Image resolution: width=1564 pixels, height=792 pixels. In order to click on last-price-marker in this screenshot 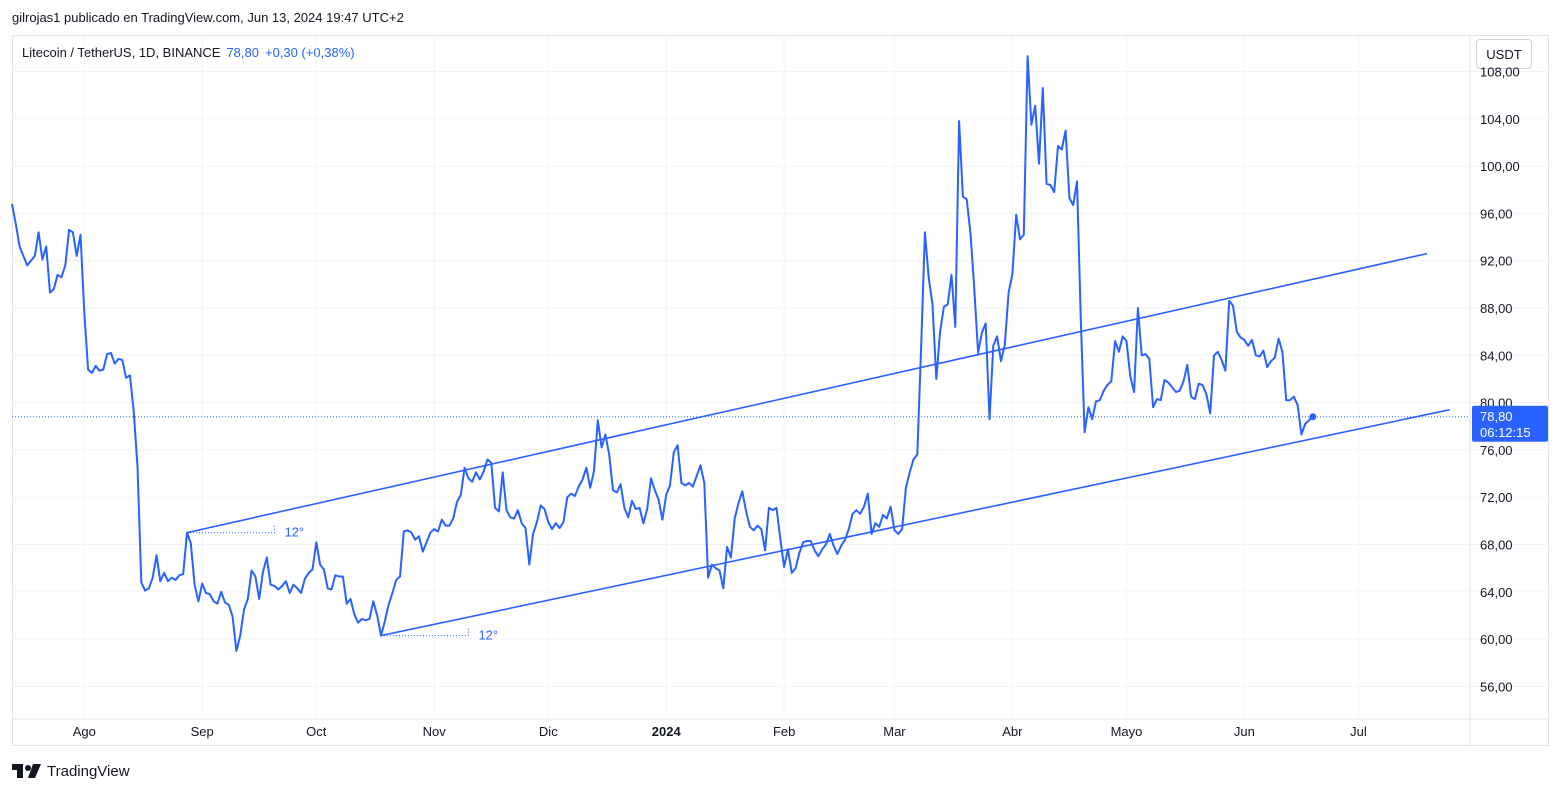, I will do `click(1313, 417)`.